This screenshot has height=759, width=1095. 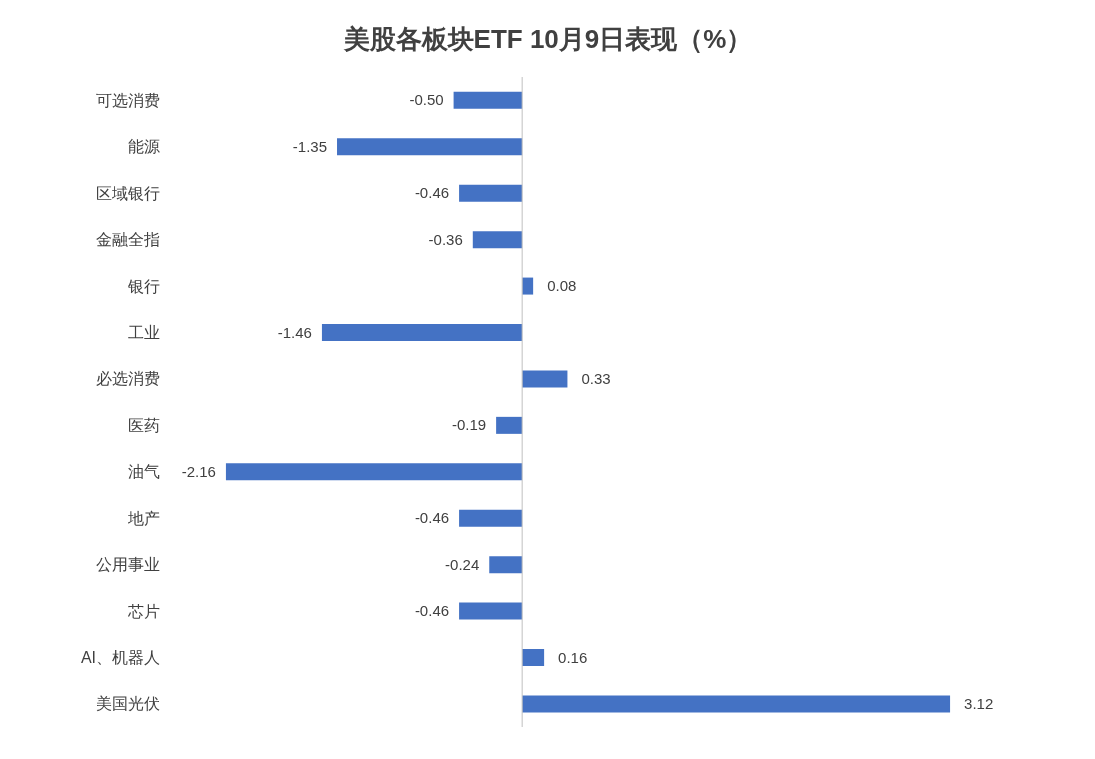 What do you see at coordinates (562, 286) in the screenshot?
I see `data-label: 0.08` at bounding box center [562, 286].